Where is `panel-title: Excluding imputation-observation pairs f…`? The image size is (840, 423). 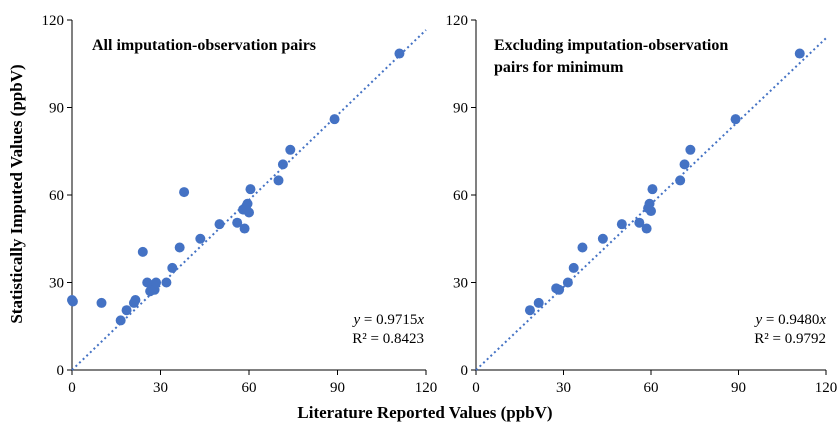 panel-title: Excluding imputation-observation pairs f… is located at coordinates (611, 56).